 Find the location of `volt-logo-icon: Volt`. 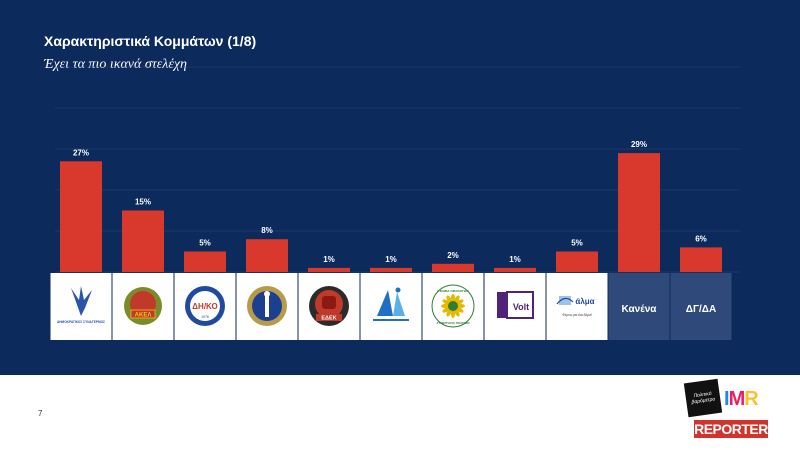

volt-logo-icon: Volt is located at coordinates (515, 305).